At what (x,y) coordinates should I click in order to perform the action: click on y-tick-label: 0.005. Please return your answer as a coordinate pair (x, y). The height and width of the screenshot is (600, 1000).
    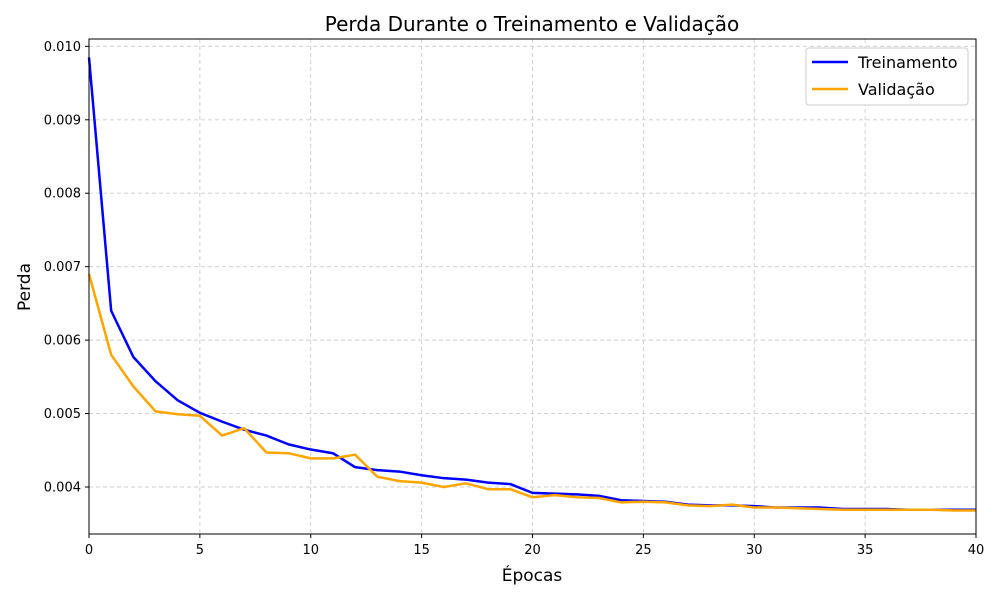
    Looking at the image, I should click on (62, 414).